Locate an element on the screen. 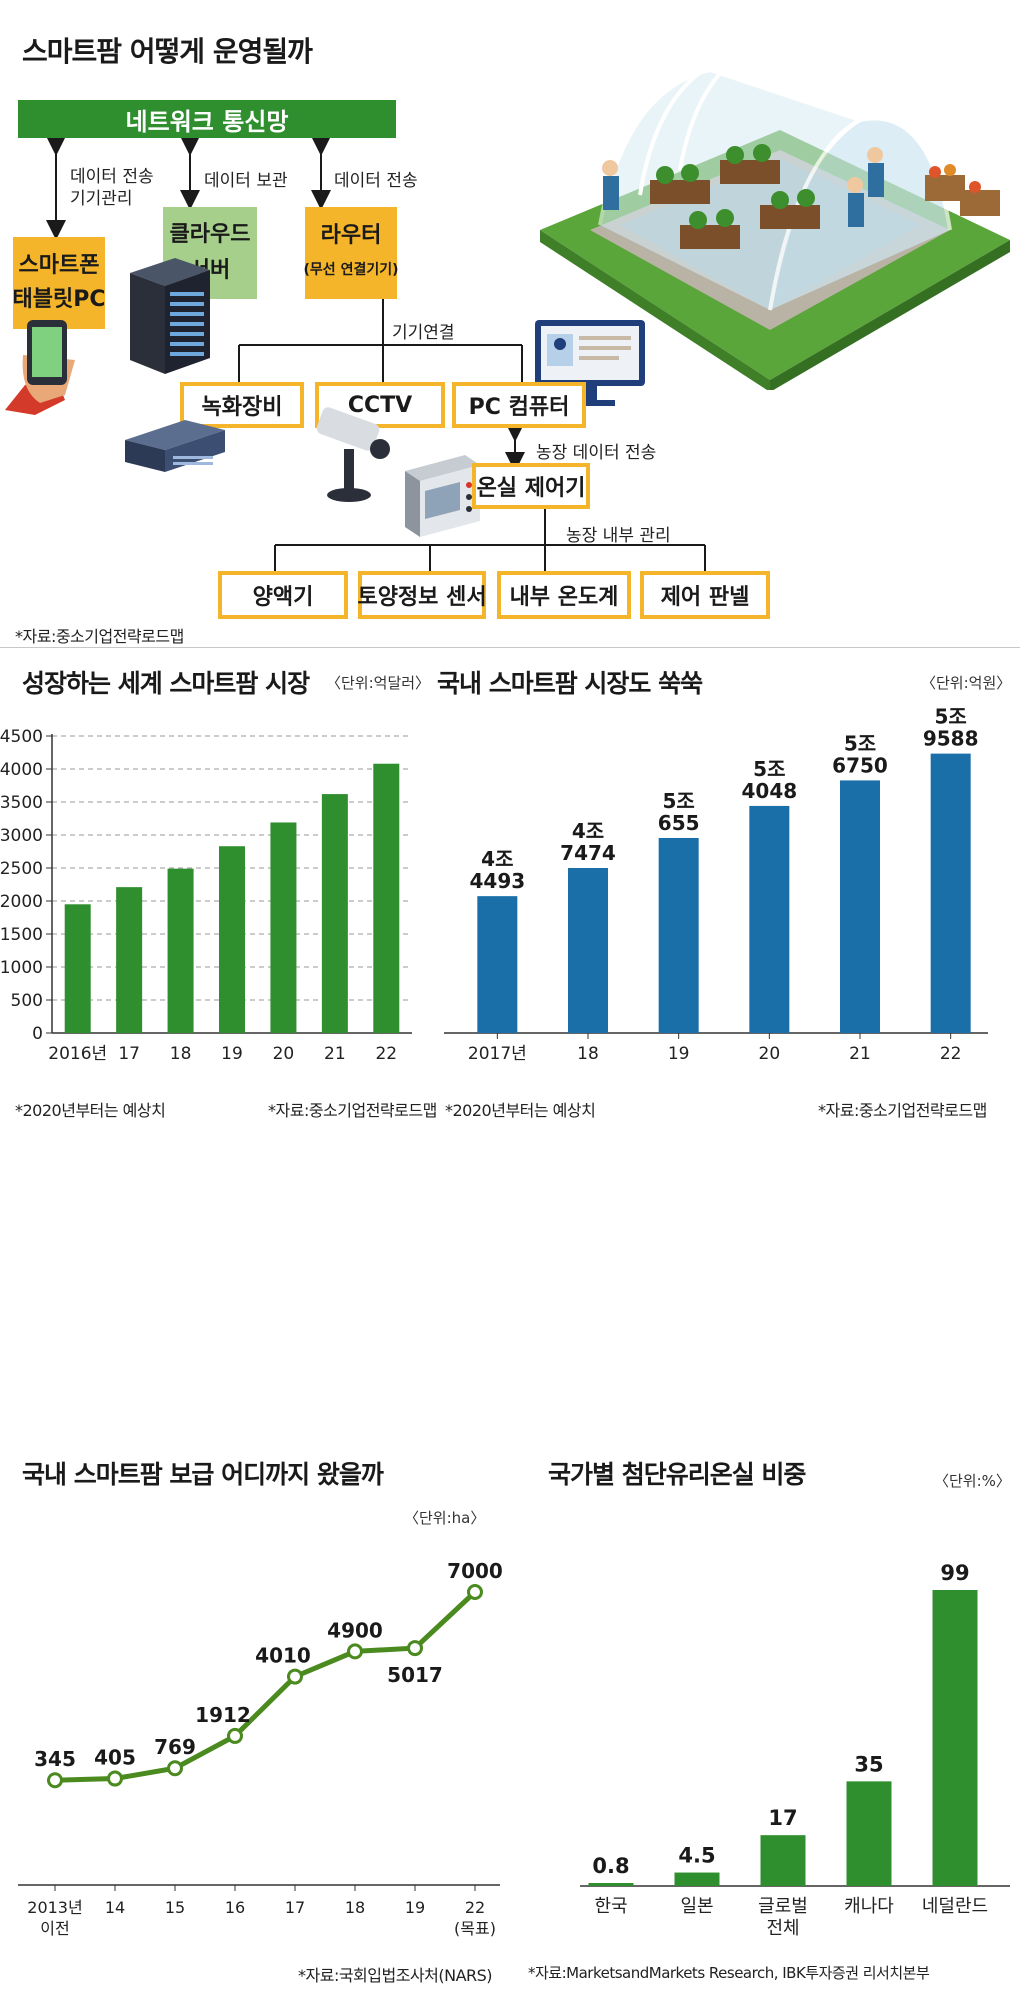  data-label: 17 is located at coordinates (782, 1818).